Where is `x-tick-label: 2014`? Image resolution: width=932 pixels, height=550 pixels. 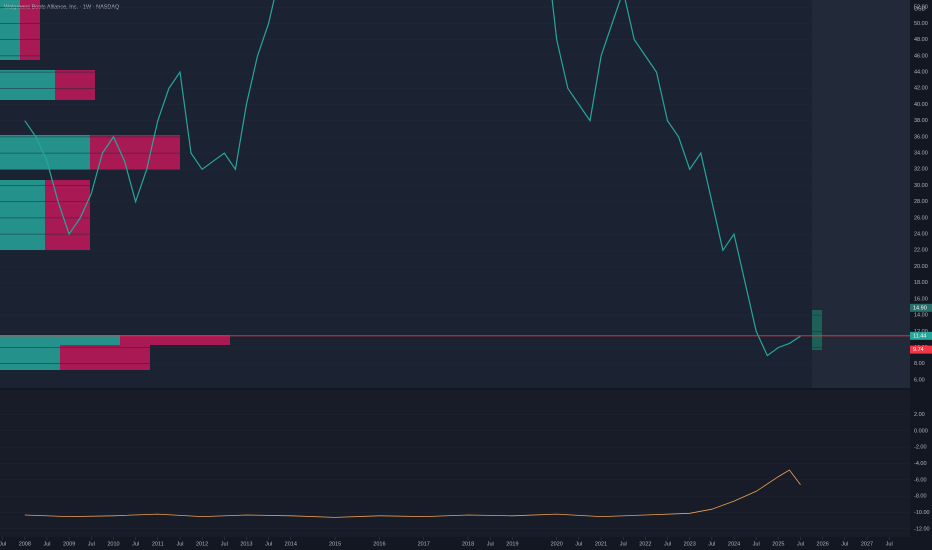 x-tick-label: 2014 is located at coordinates (291, 544).